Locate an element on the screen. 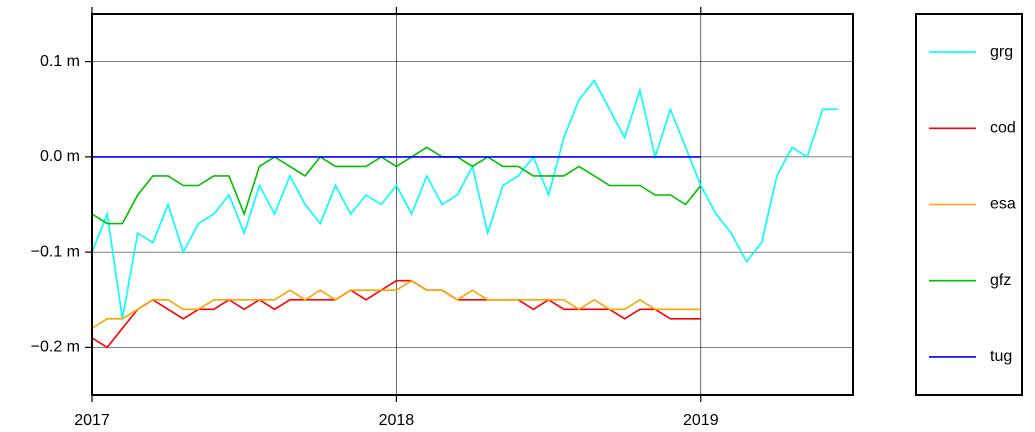 This screenshot has width=1035, height=432. legend-label: esa is located at coordinates (1003, 204).